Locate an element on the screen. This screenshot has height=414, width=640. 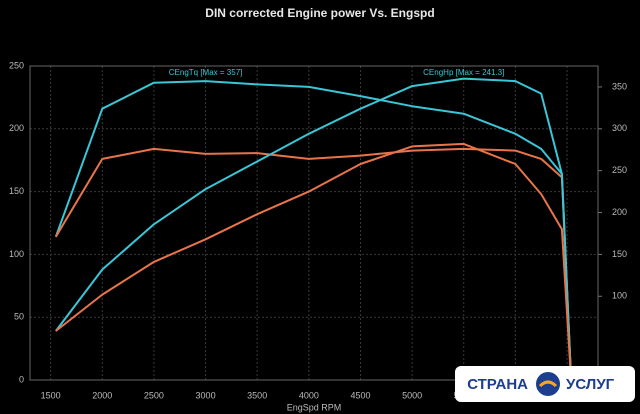
y2-tick-label: 300 is located at coordinates (619, 128).